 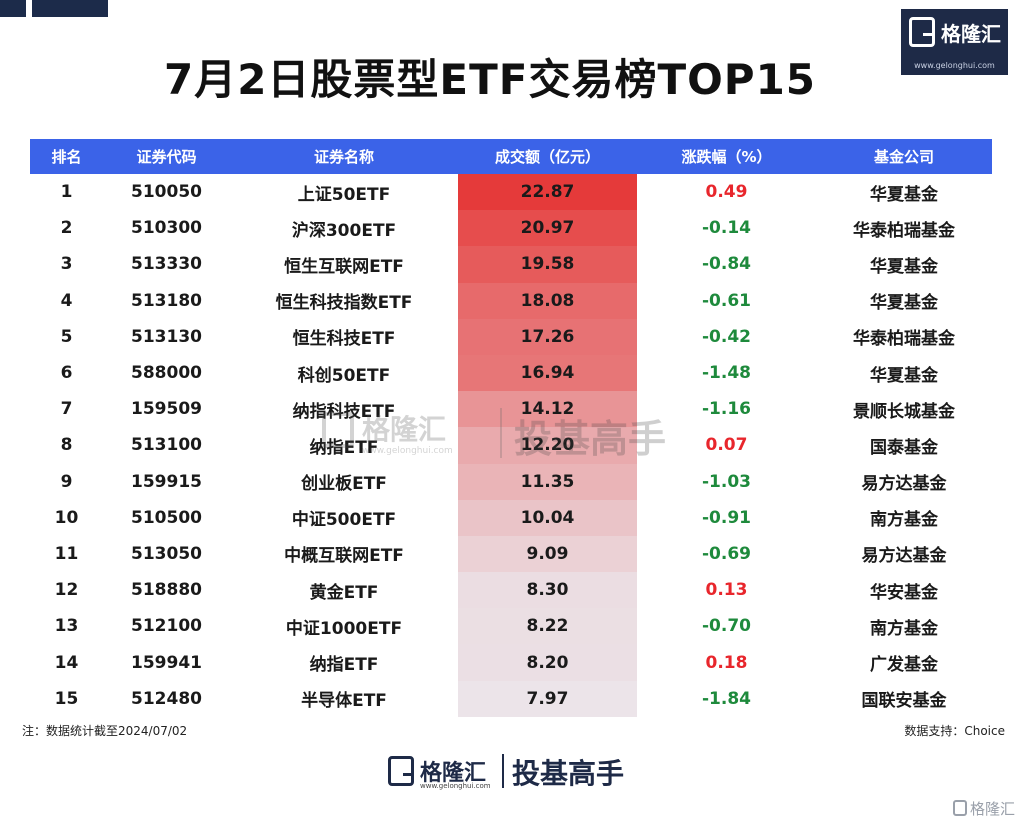 I want to click on amount-cell: 19.58, so click(x=547, y=264).